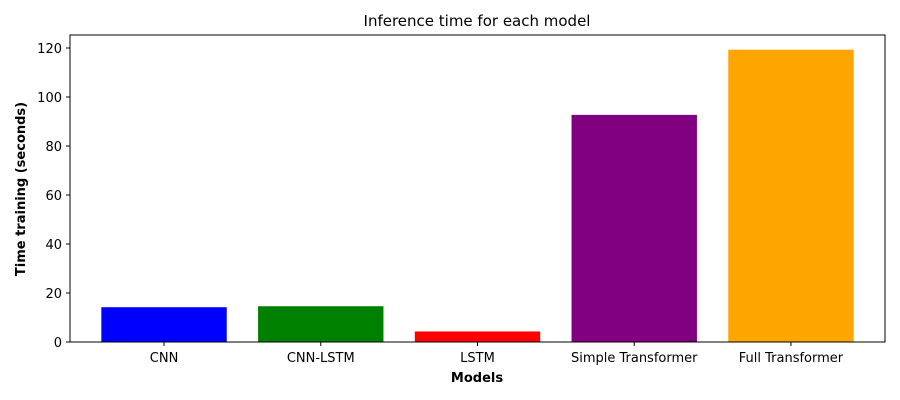  What do you see at coordinates (49, 49) in the screenshot?
I see `y-tick-label: 120` at bounding box center [49, 49].